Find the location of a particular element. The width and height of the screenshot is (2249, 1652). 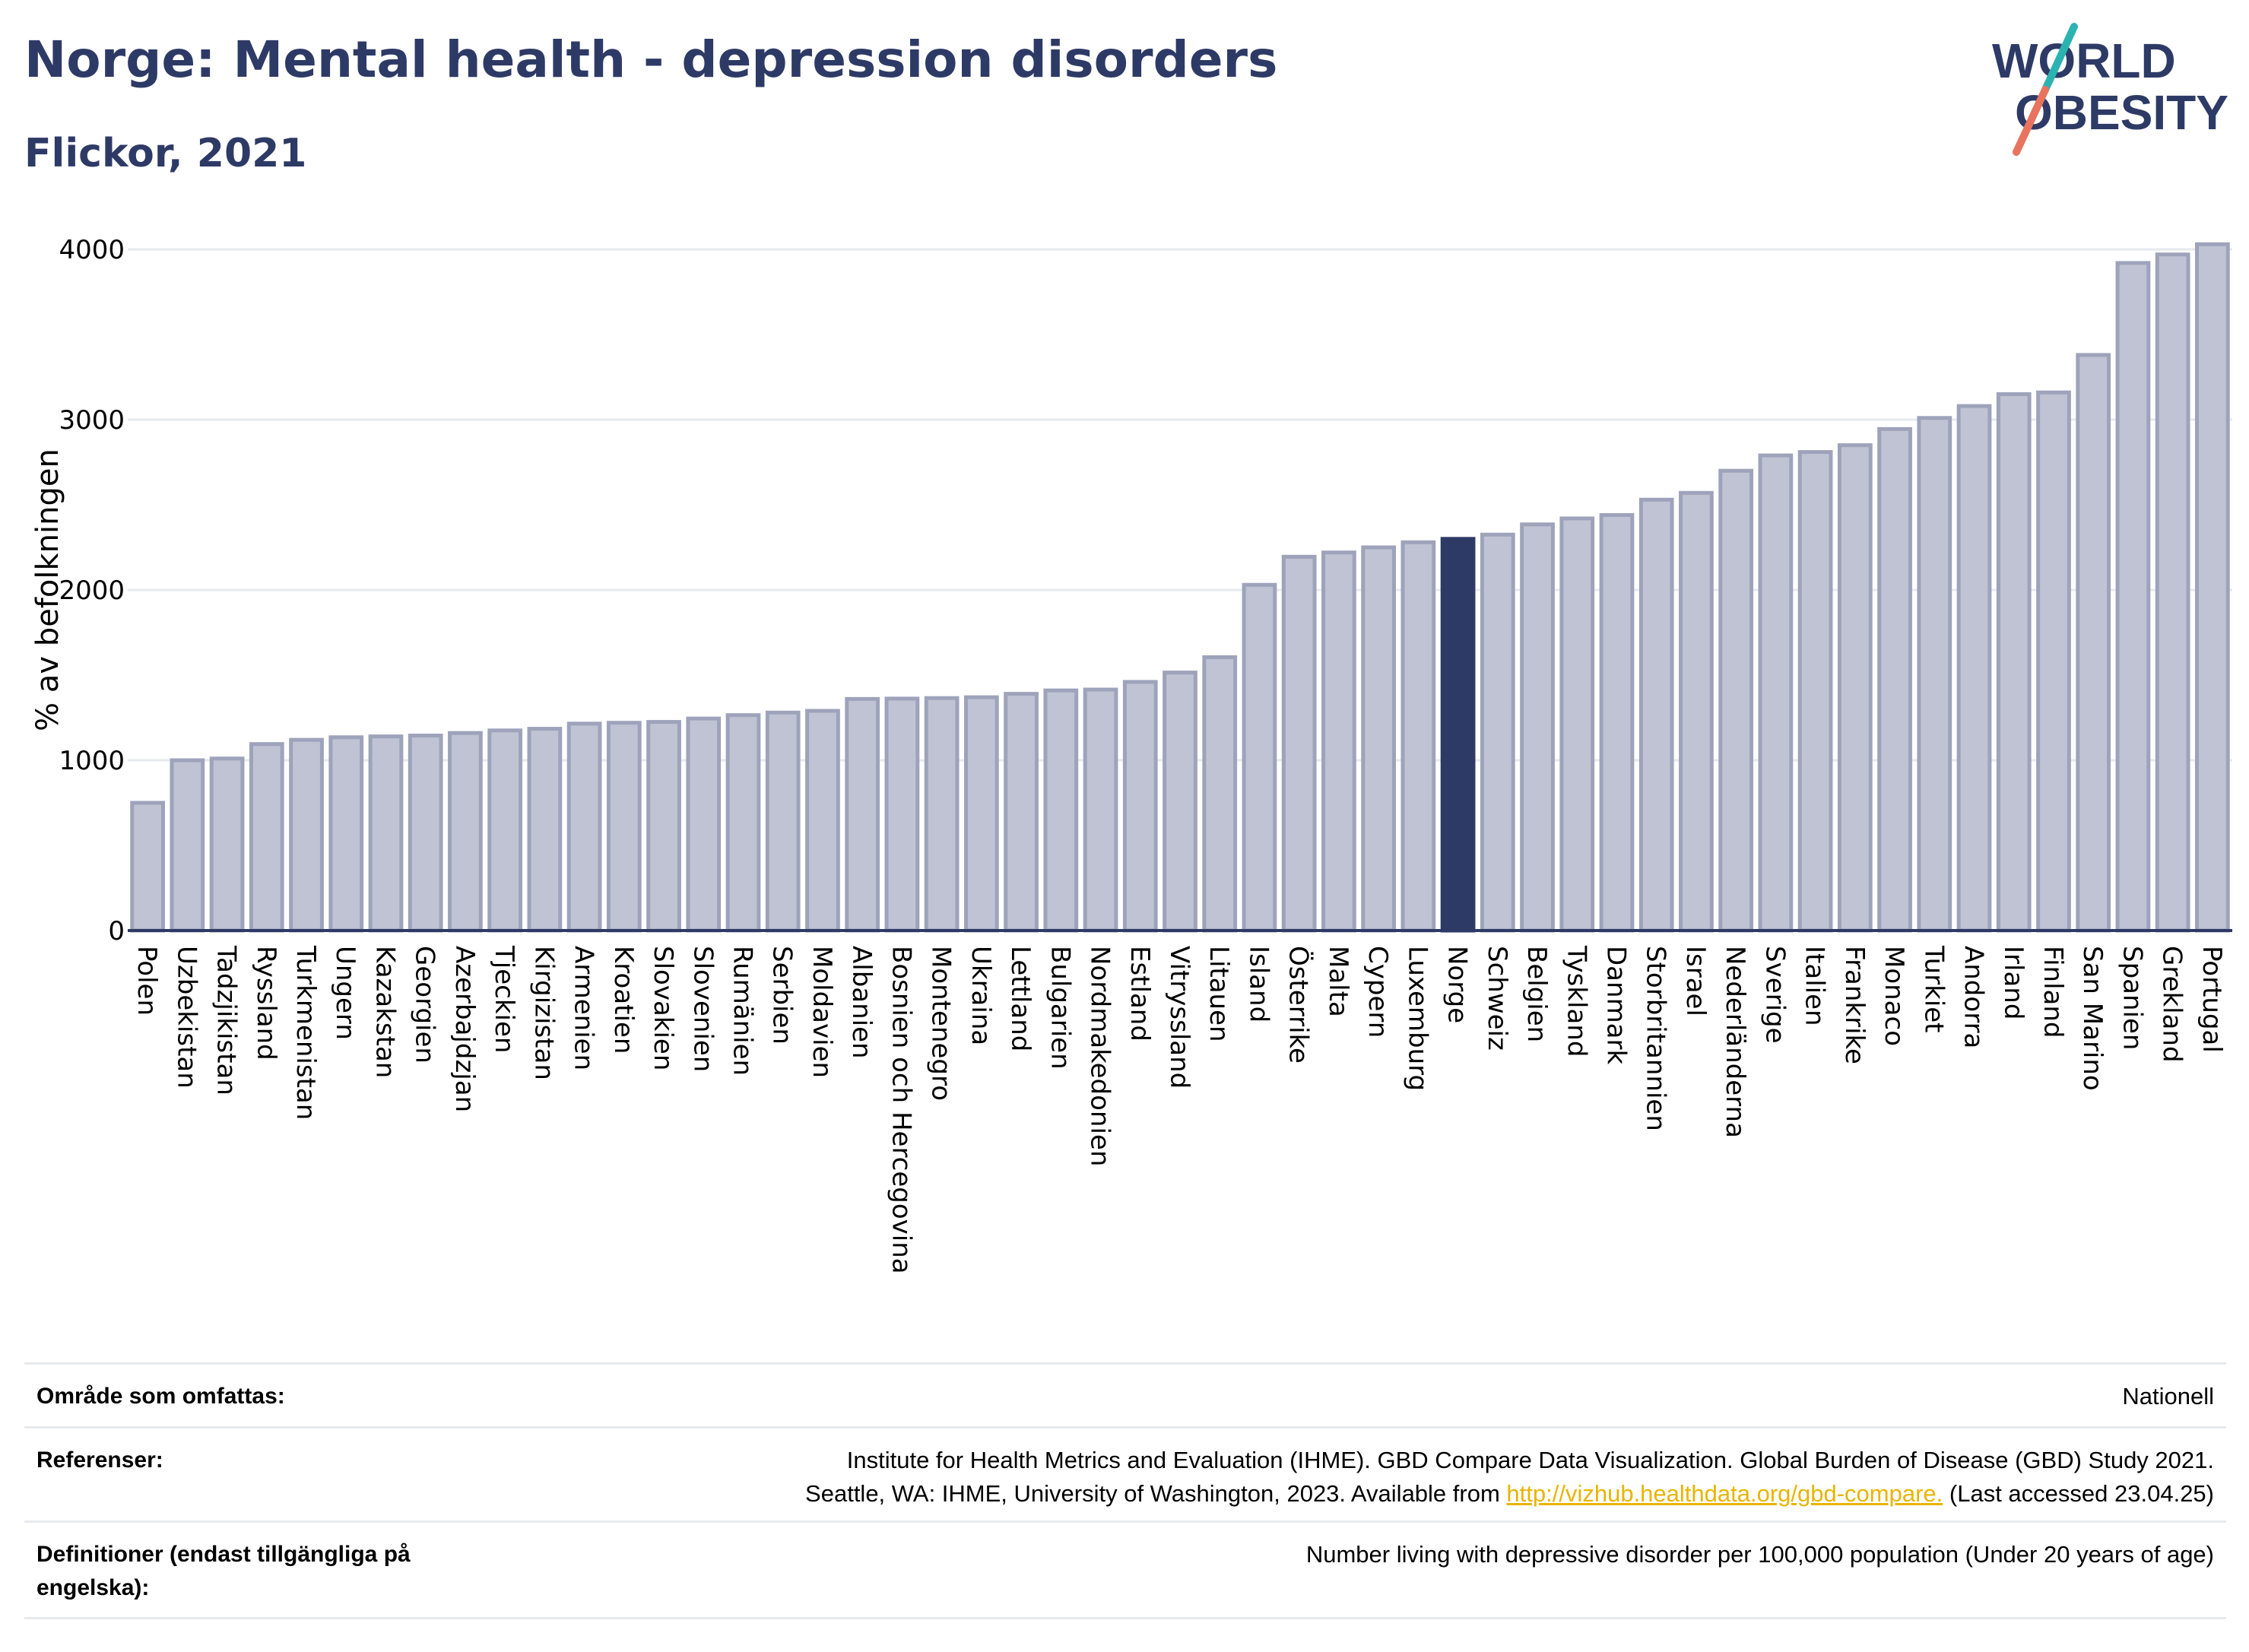

x-tick-label: Kirgizistan is located at coordinates (543, 1013).